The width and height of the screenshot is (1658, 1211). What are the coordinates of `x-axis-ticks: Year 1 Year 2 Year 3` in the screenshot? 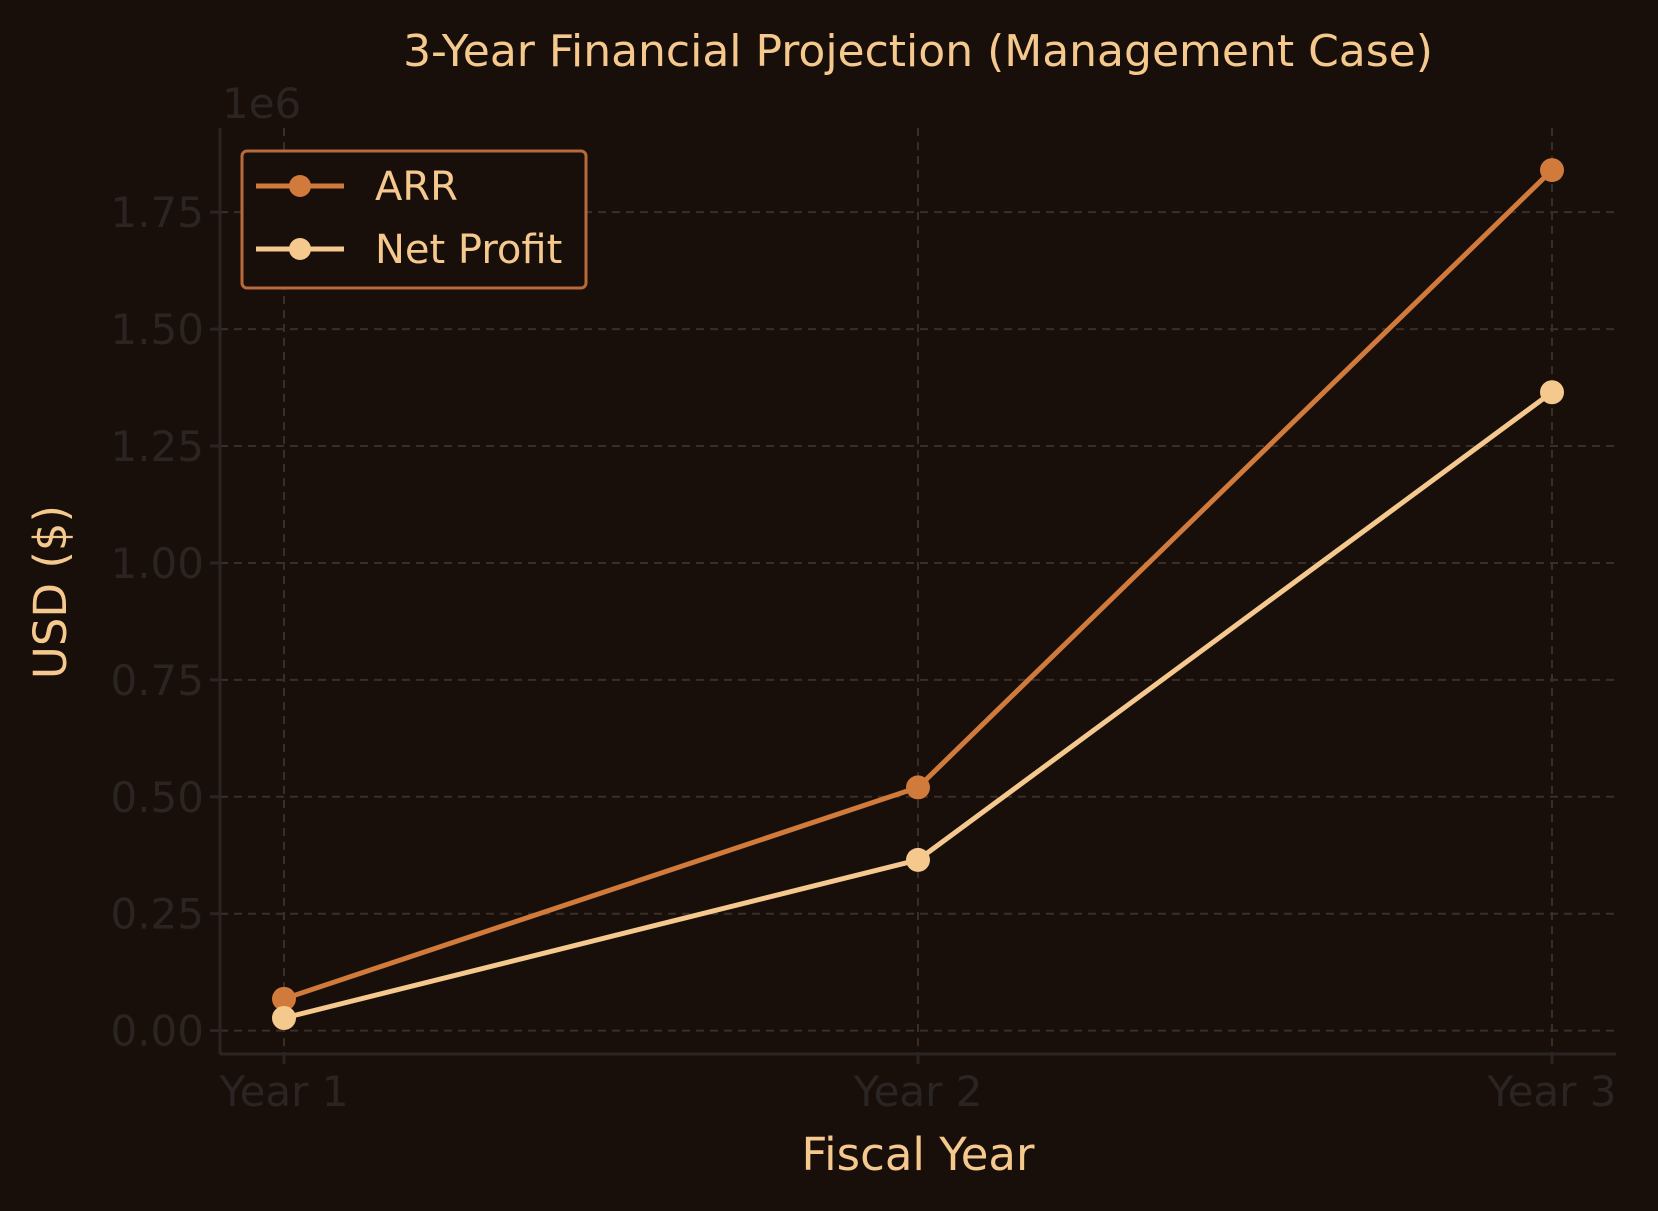 It's located at (918, 1085).